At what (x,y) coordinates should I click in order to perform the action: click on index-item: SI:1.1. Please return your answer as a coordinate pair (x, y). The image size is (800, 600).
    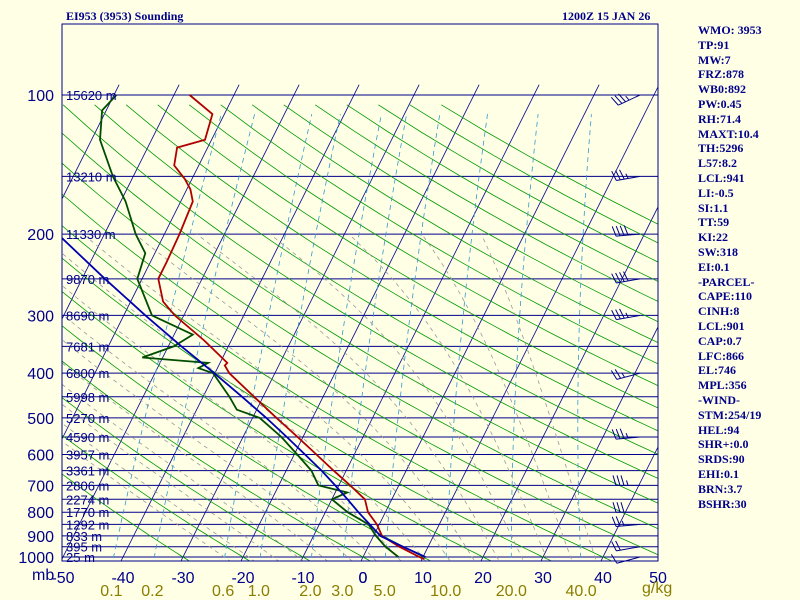
    Looking at the image, I should click on (713, 207).